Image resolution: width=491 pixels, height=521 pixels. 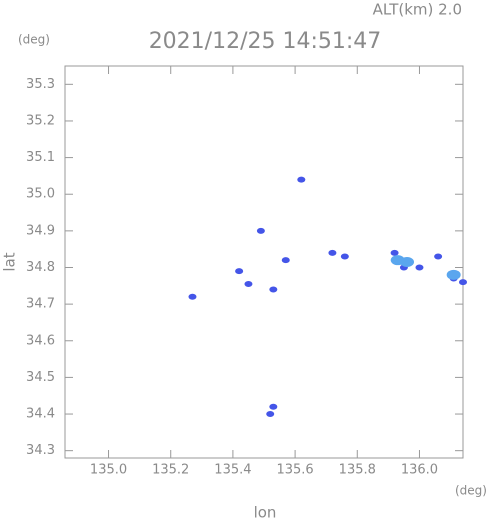 What do you see at coordinates (40, 377) in the screenshot?
I see `y-tick-label: 34.5` at bounding box center [40, 377].